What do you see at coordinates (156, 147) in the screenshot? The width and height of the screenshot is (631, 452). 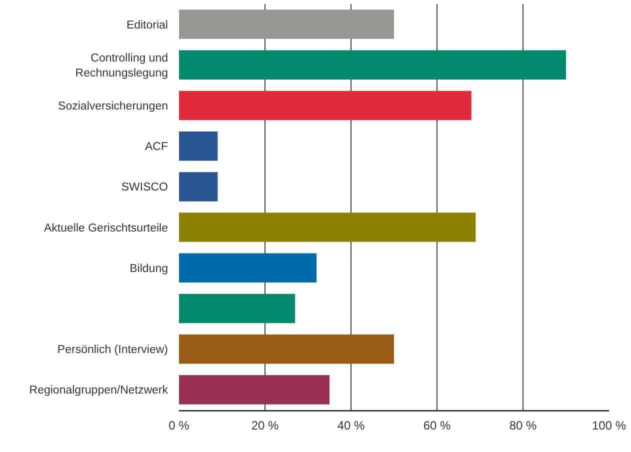 I see `y-tick-label: ACF` at bounding box center [156, 147].